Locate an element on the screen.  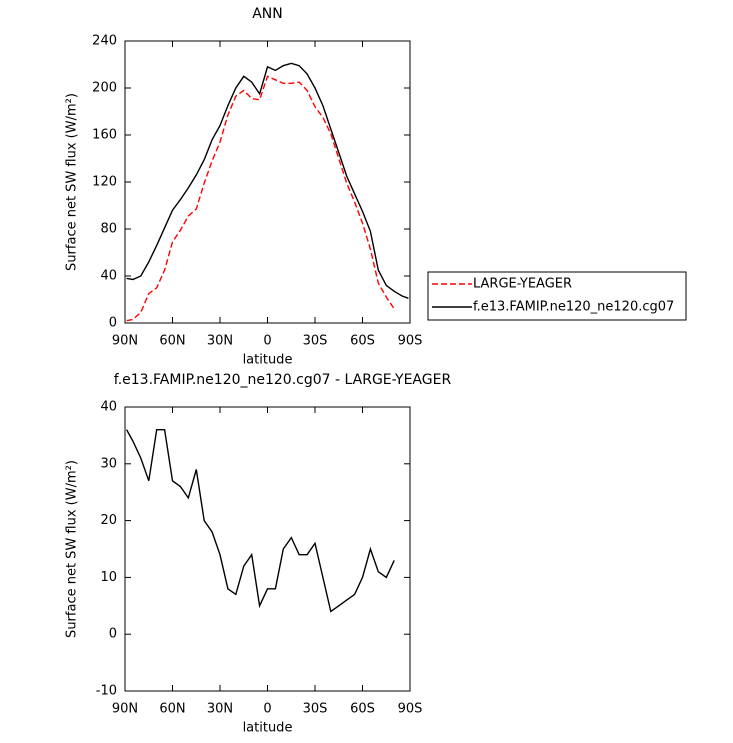
y-tick-label: 240 is located at coordinates (104, 41).